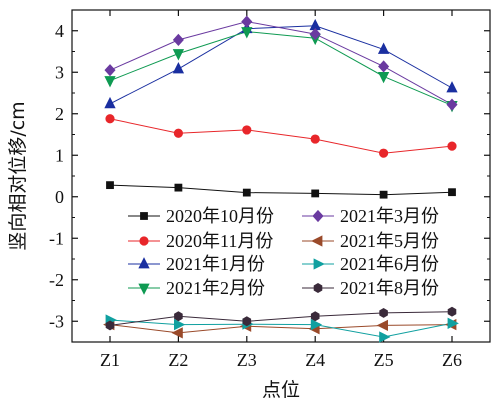 This screenshot has width=504, height=404. What do you see at coordinates (389, 264) in the screenshot?
I see `legend-label-6: 2021年6月份` at bounding box center [389, 264].